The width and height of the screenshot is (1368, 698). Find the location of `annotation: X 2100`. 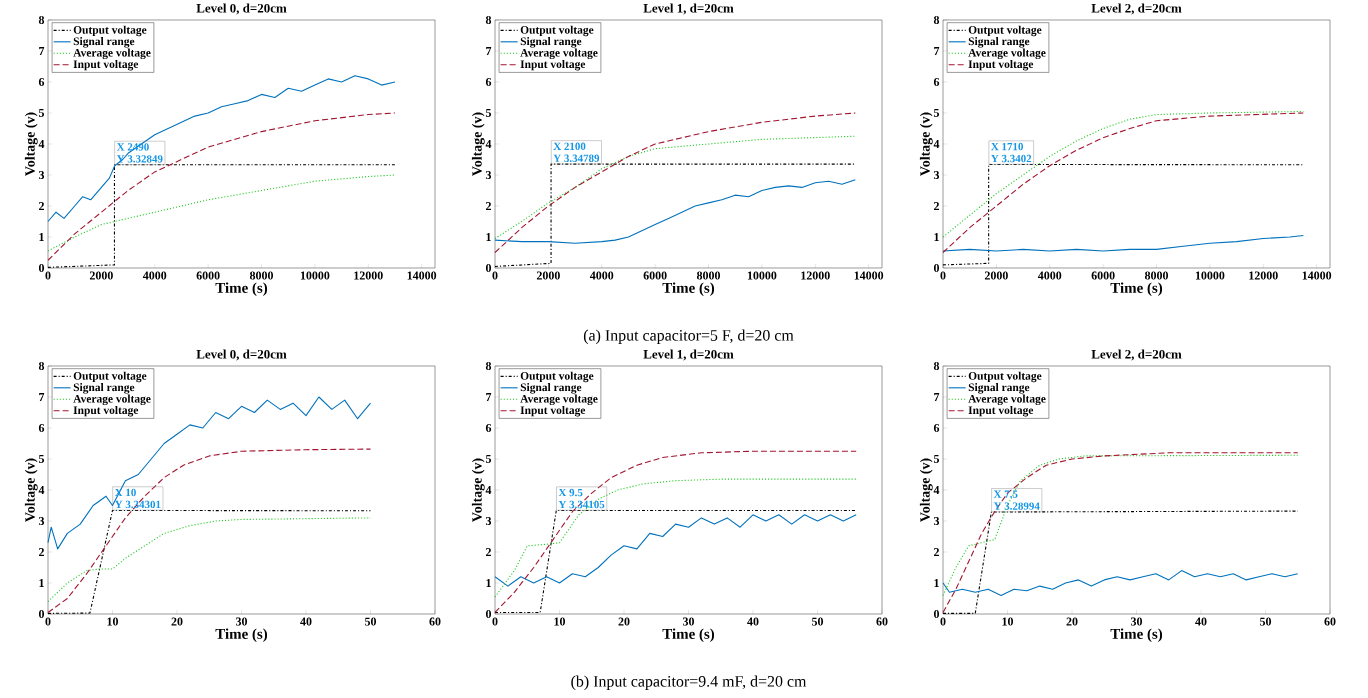

annotation: X 2100 is located at coordinates (569, 146).